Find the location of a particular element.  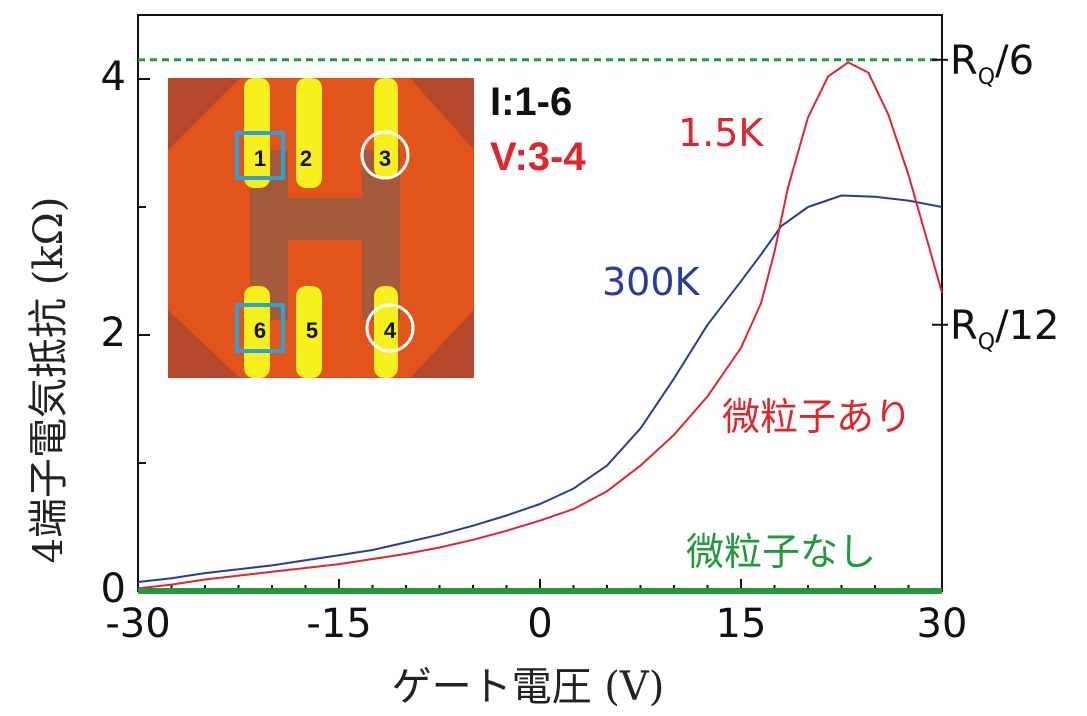

right-label-rq6-sub: Q is located at coordinates (986, 77).